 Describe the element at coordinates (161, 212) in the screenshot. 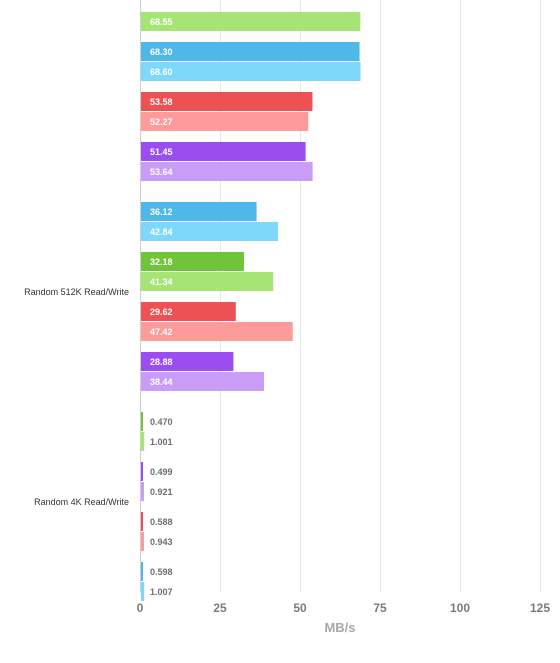

I see `bar-value-label: 36.12` at that location.